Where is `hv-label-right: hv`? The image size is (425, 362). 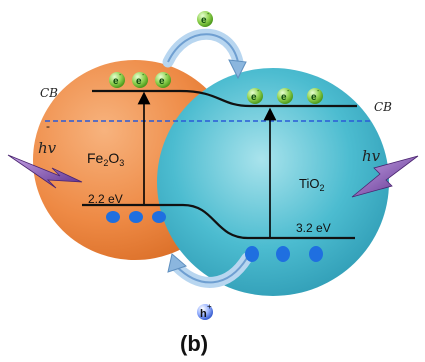
hv-label-right: hv is located at coordinates (371, 156).